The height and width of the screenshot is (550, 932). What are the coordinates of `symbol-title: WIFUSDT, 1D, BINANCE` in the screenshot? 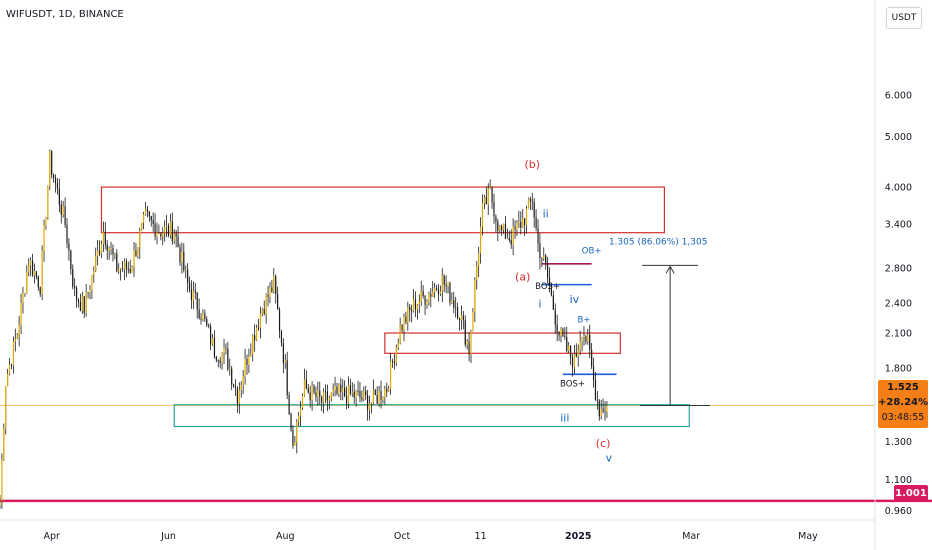 It's located at (65, 14).